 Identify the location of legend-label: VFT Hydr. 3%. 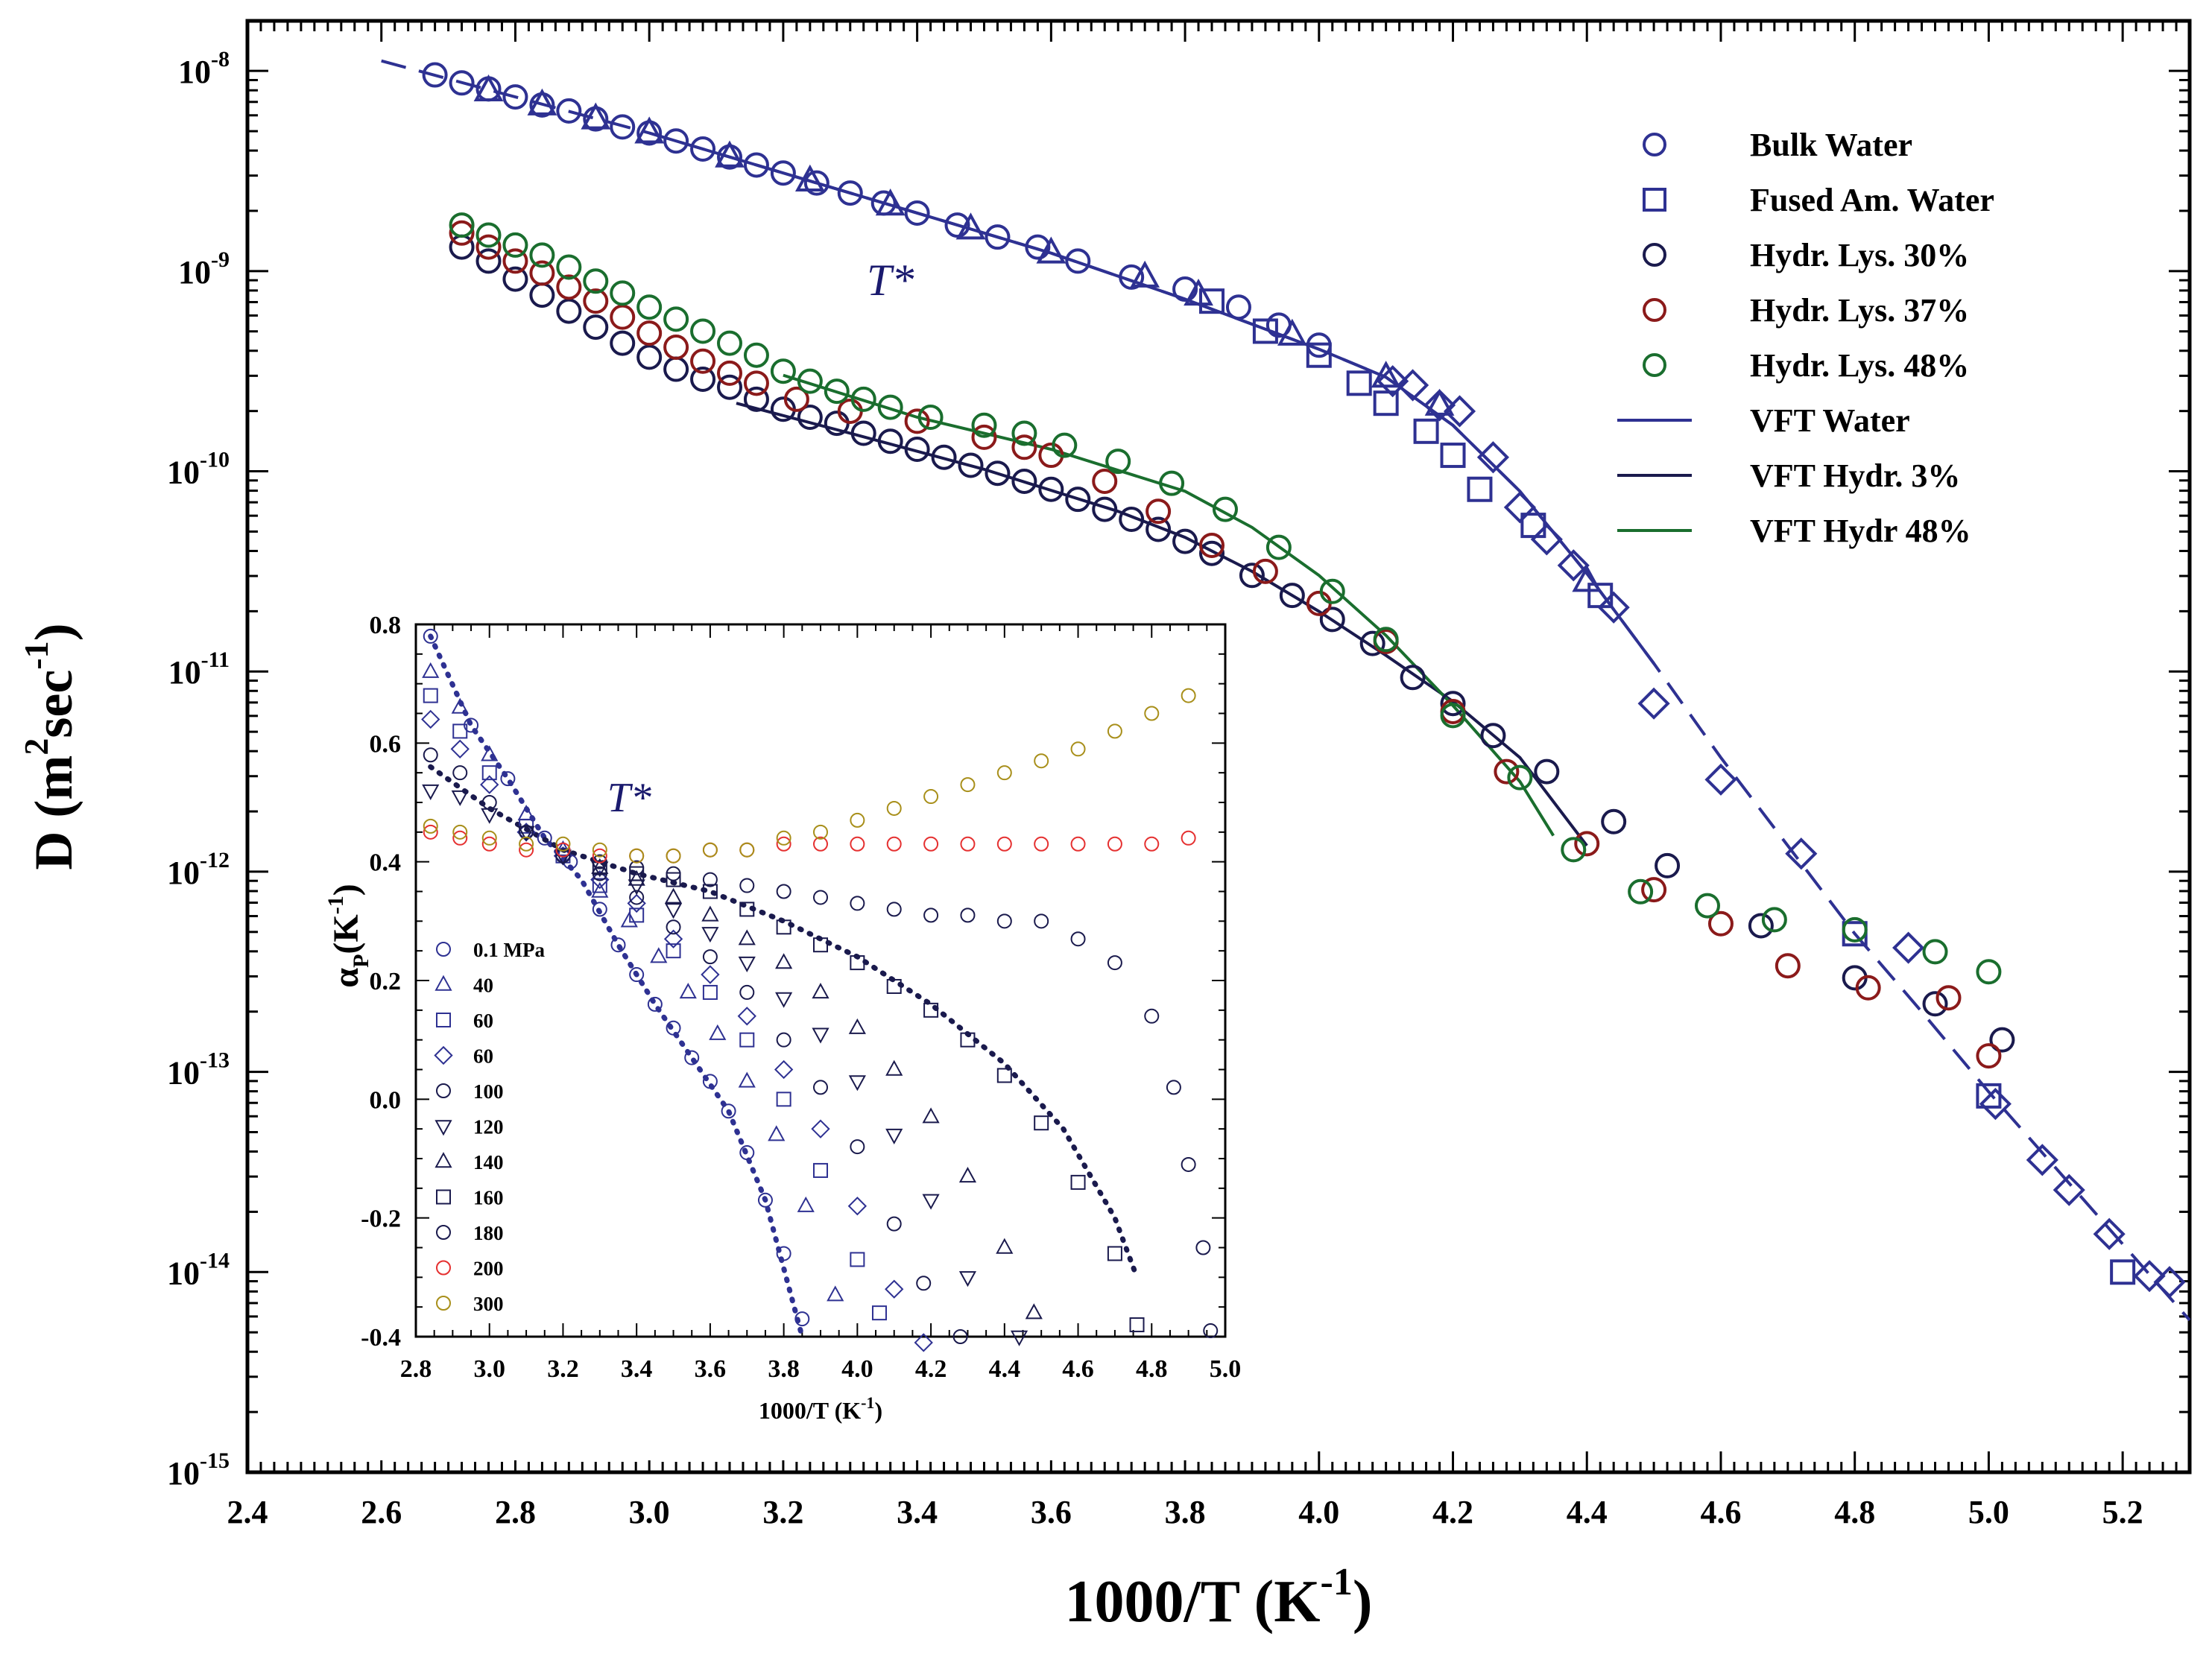
(1855, 475).